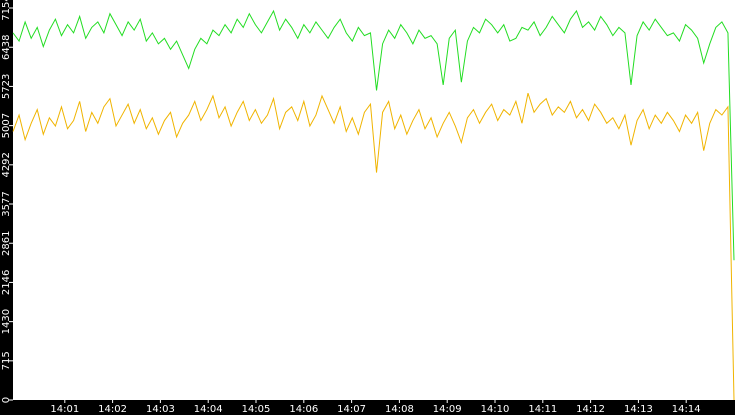 The height and width of the screenshot is (415, 735). I want to click on y-tick-label: 0, so click(6, 400).